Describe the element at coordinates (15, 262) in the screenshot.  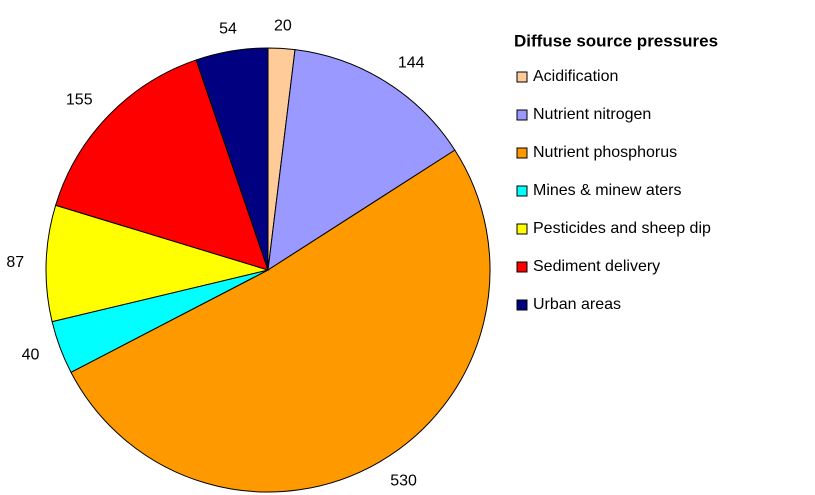
I see `data-label: 87` at that location.